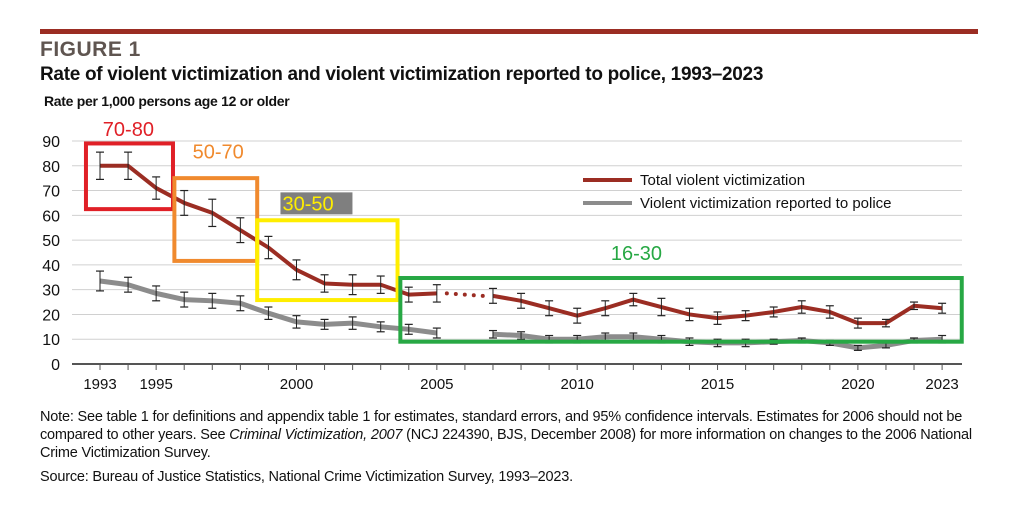  What do you see at coordinates (167, 101) in the screenshot?
I see `y-axis-label: Rate per 1,000 persons age 12 or older` at bounding box center [167, 101].